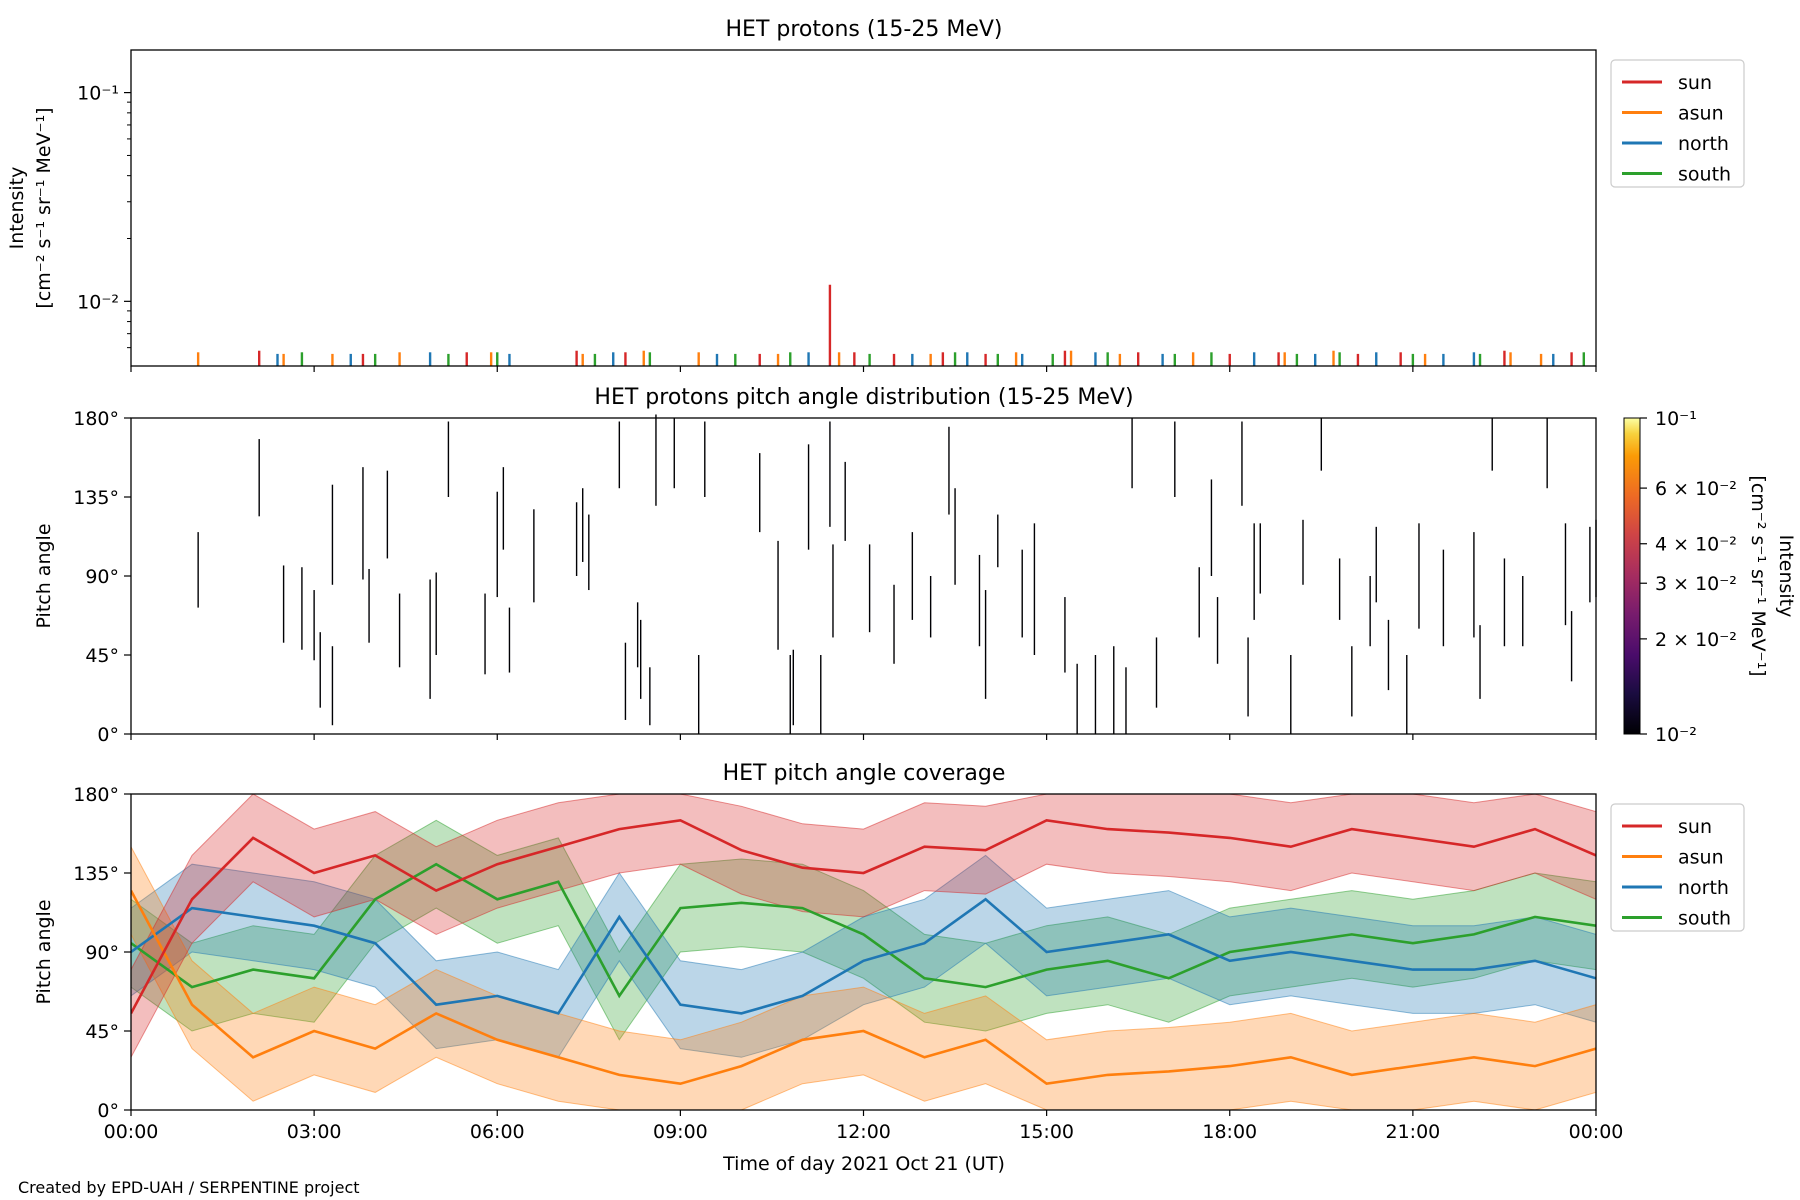 The height and width of the screenshot is (1200, 1800). I want to click on x-tick-label: 06:00, so click(497, 1132).